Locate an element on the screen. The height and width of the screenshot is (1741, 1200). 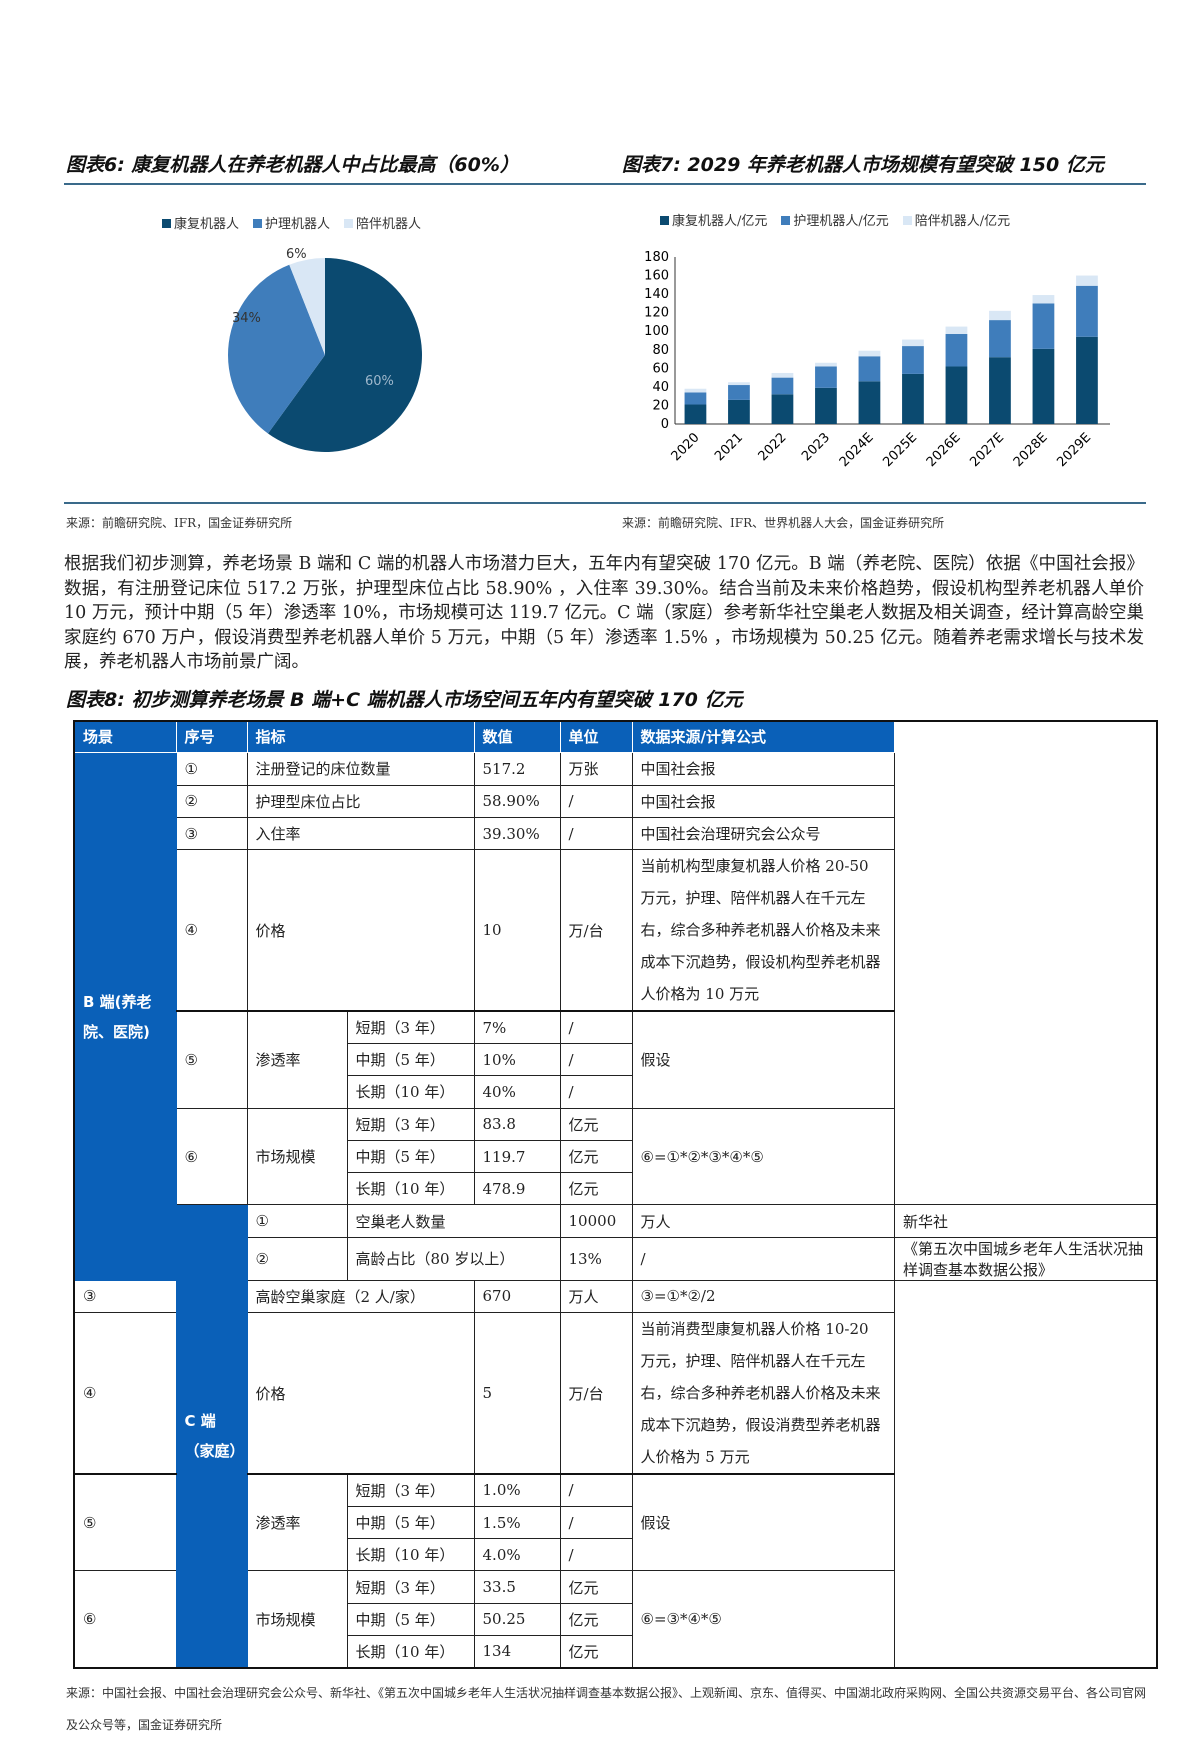
pie-slice is located at coordinates (276, 349).